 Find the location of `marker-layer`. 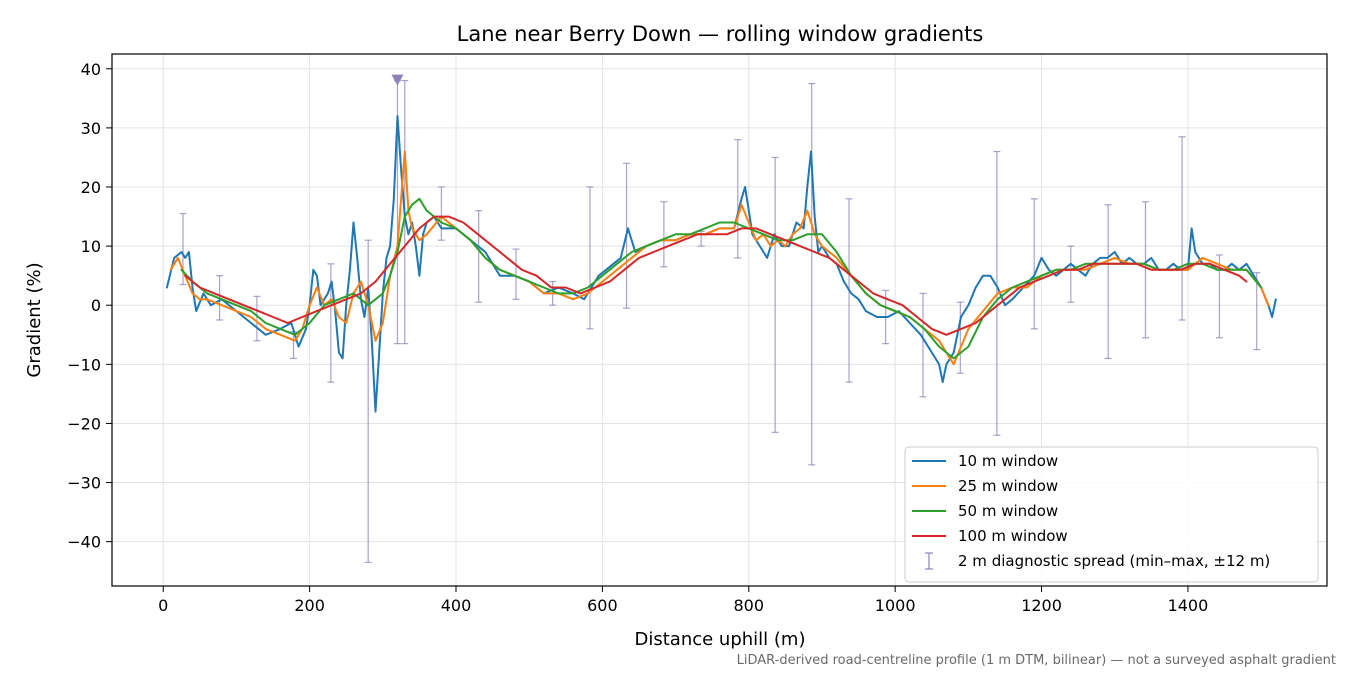

marker-layer is located at coordinates (397, 80).